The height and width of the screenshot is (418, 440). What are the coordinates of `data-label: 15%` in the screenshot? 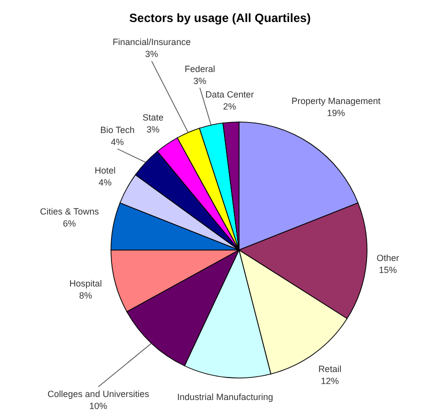 It's located at (387, 270).